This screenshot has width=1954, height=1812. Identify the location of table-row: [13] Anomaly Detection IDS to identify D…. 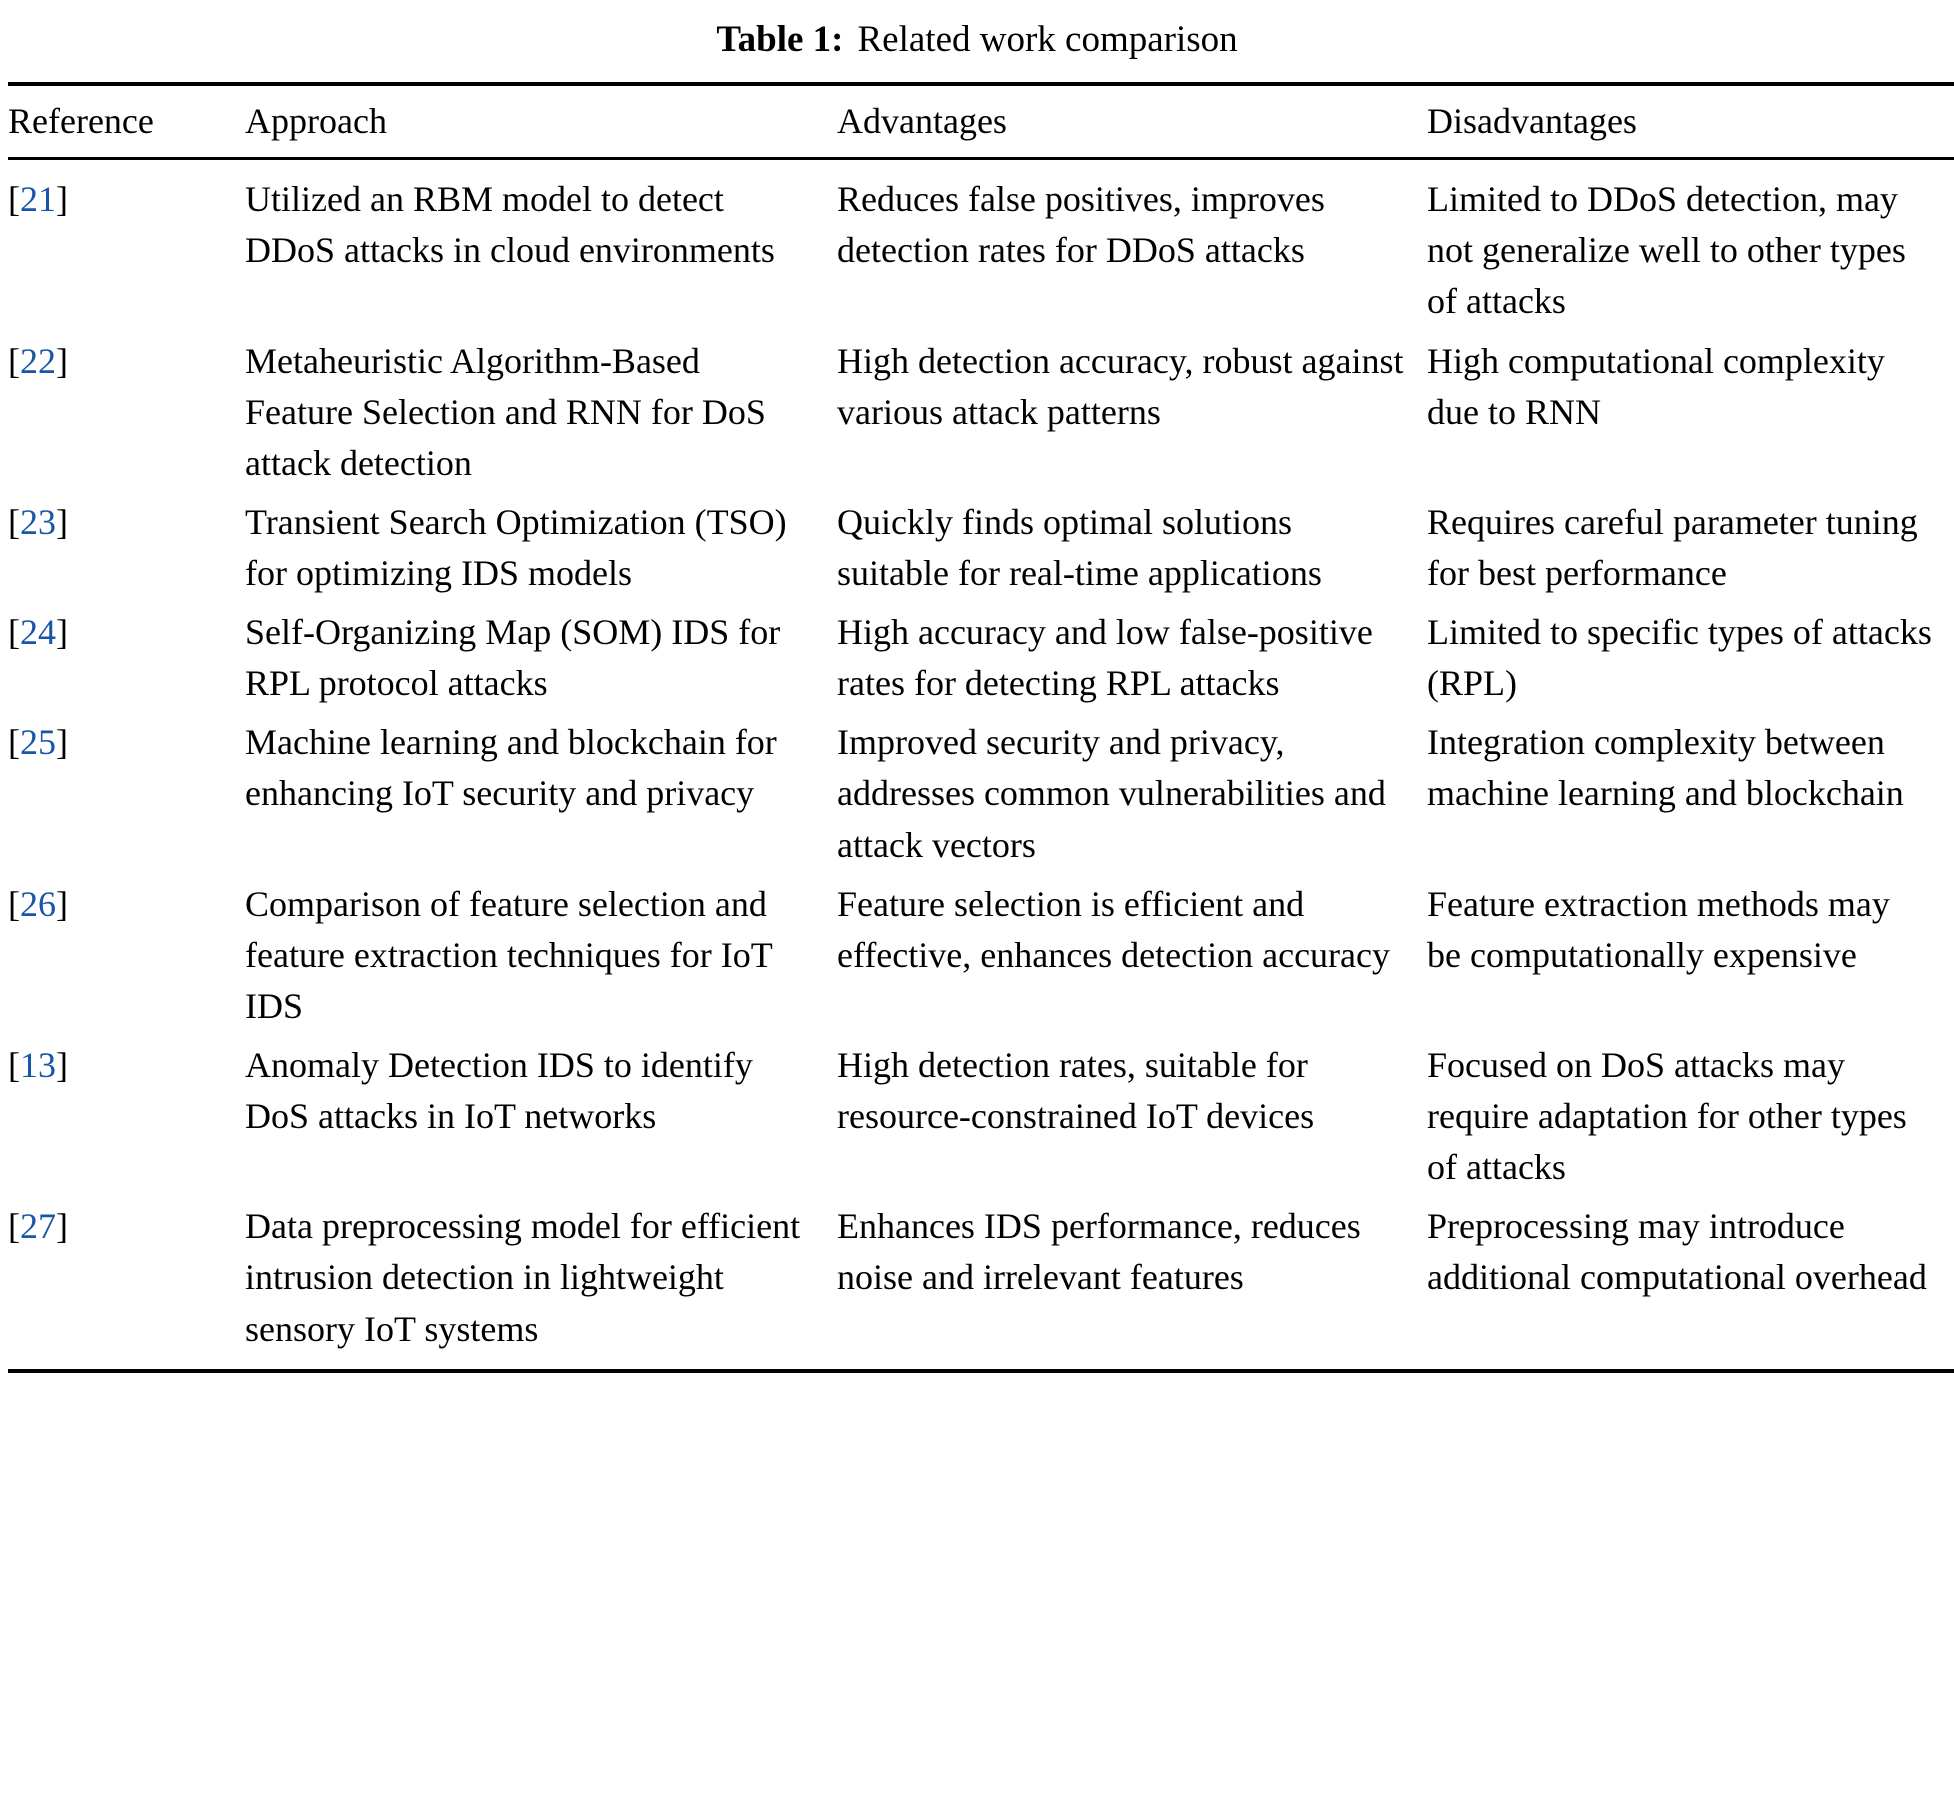
(981, 1116).